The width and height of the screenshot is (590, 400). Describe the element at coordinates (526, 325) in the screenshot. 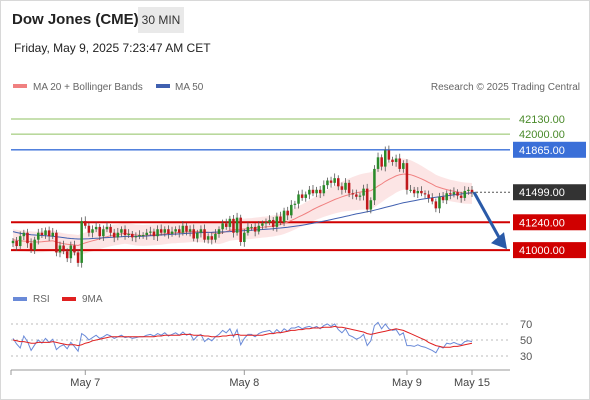

I see `osc-level-label-70: 70` at that location.